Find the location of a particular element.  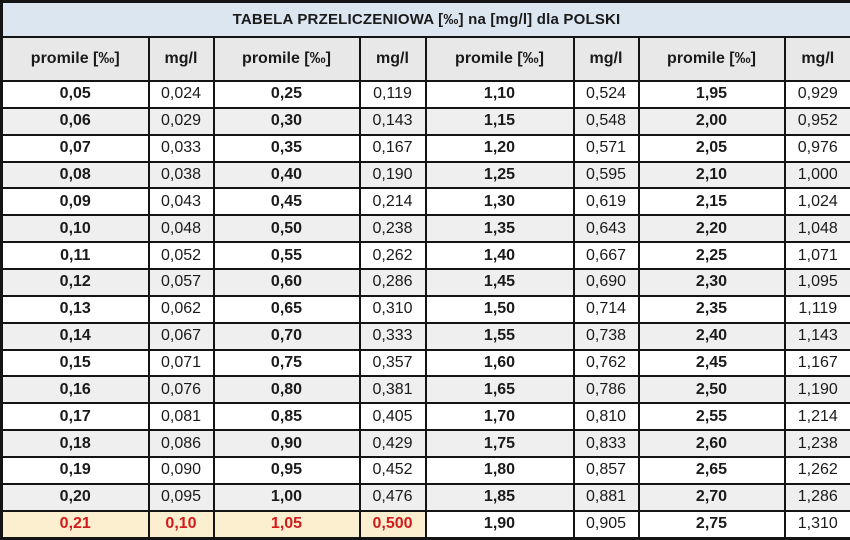

mgl-cell: 0,429 is located at coordinates (392, 444).